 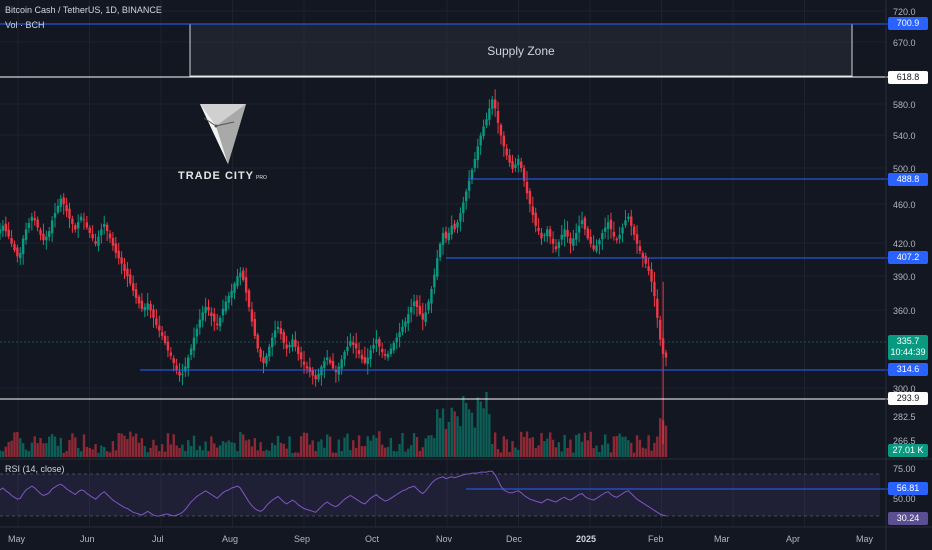 I want to click on volume-indicator-label: Vol · BCH, so click(x=25, y=25).